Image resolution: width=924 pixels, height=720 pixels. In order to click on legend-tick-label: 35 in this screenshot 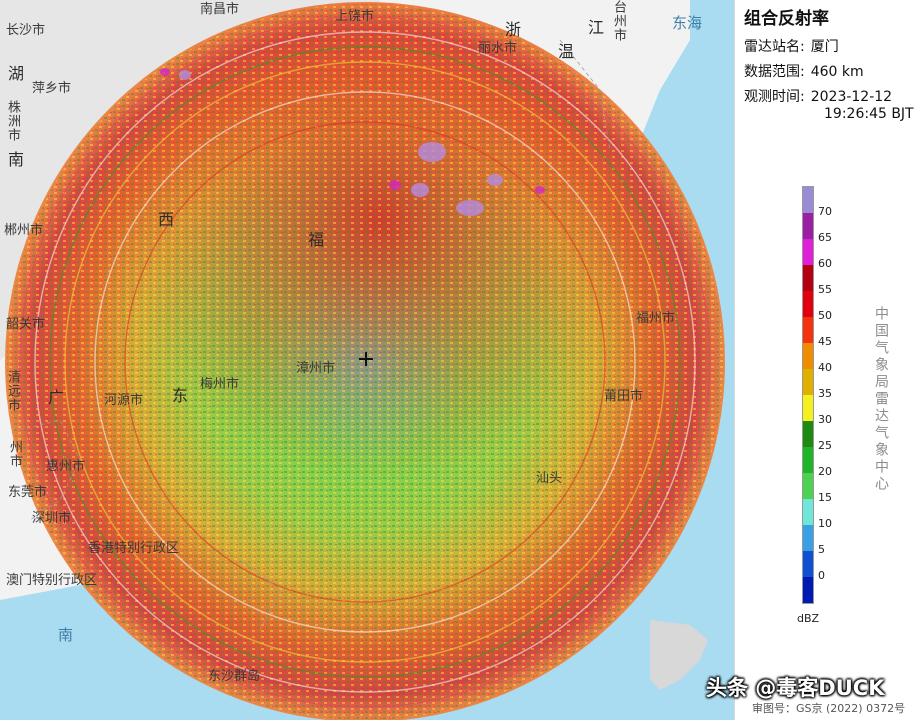, I will do `click(825, 393)`.